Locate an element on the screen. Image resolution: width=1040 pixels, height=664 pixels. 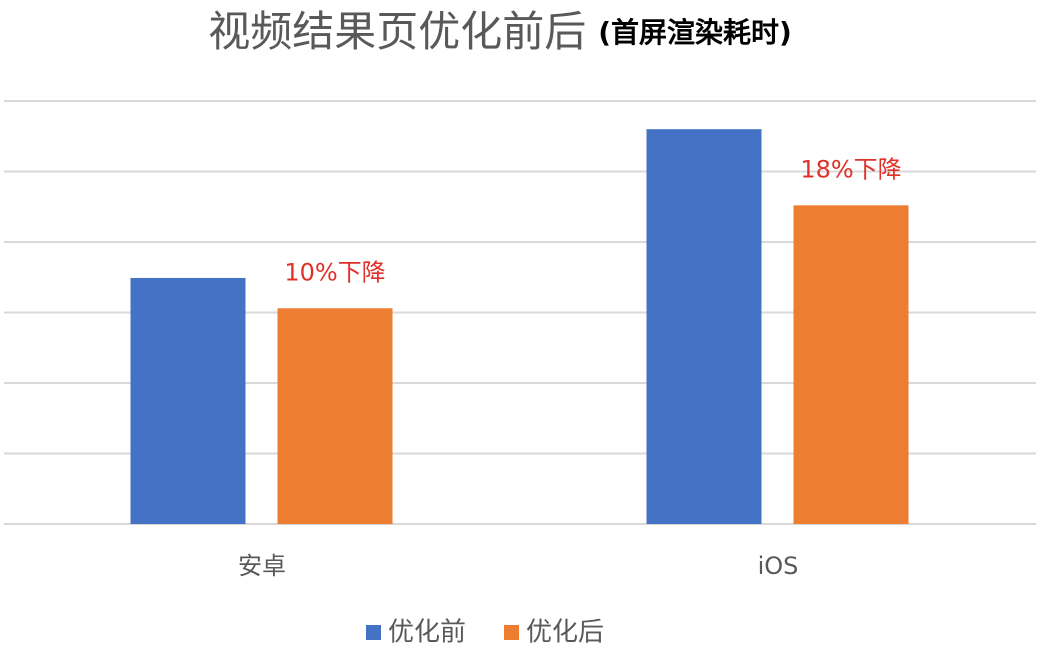
legend-label: 优化后 is located at coordinates (565, 633).